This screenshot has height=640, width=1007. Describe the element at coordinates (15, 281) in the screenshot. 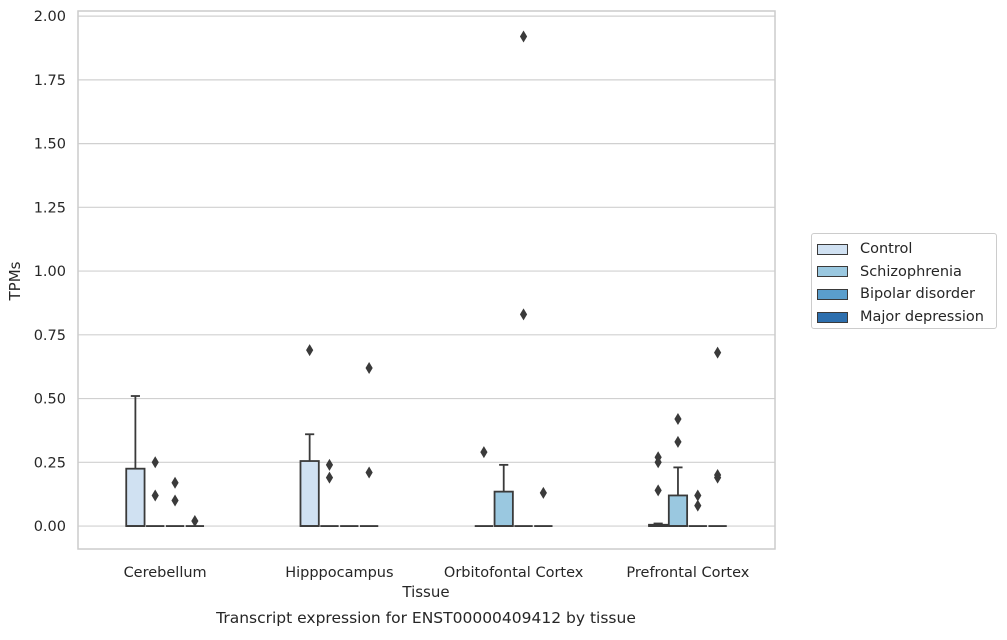

I see `y-axis-label: TPMs` at that location.